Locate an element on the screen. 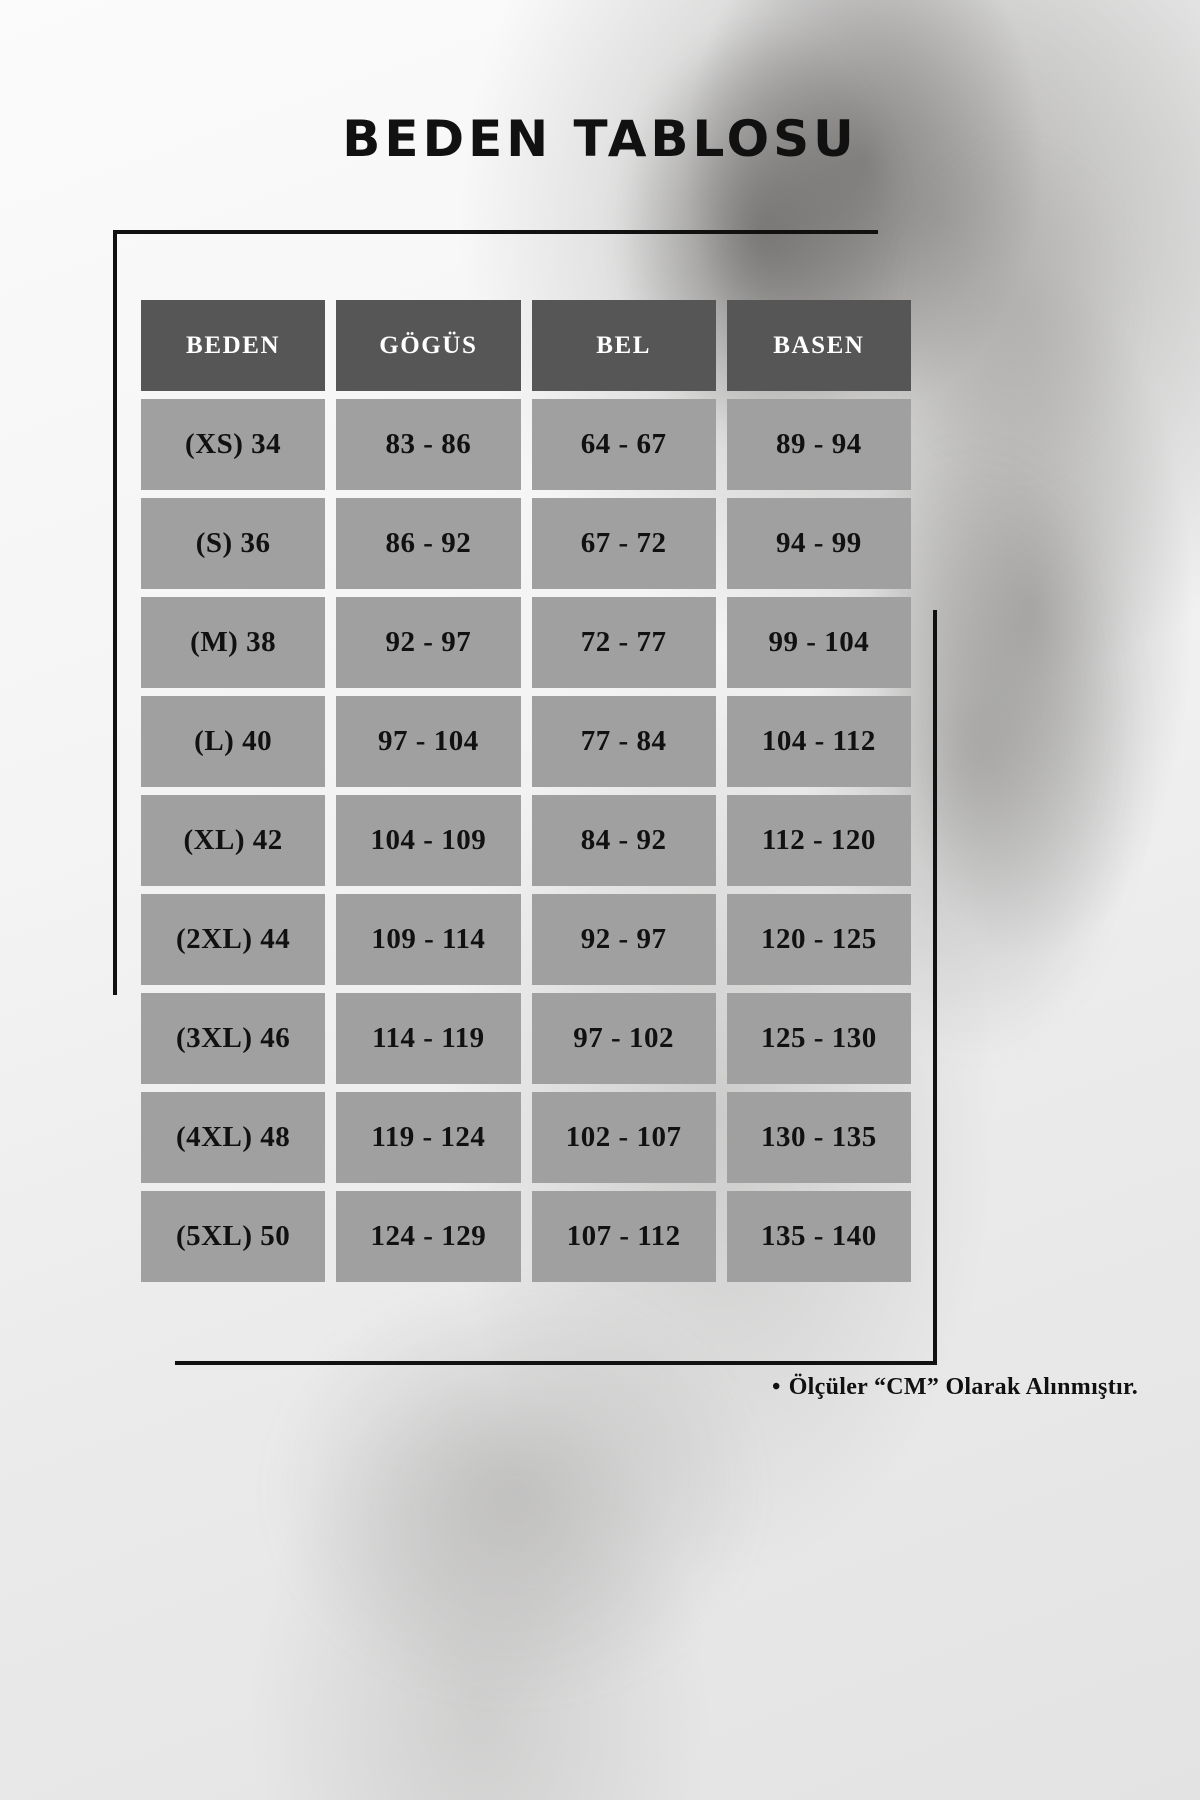  cell-basen: 104 - 112 is located at coordinates (818, 741).